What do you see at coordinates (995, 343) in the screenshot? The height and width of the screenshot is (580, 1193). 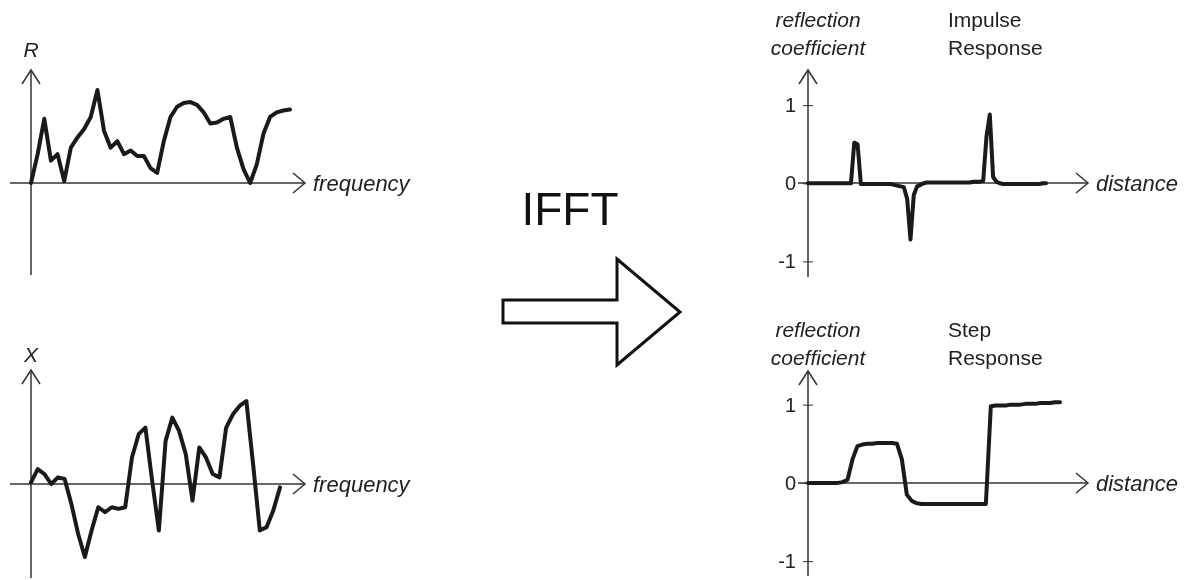 I see `chart-title: Step Response` at bounding box center [995, 343].